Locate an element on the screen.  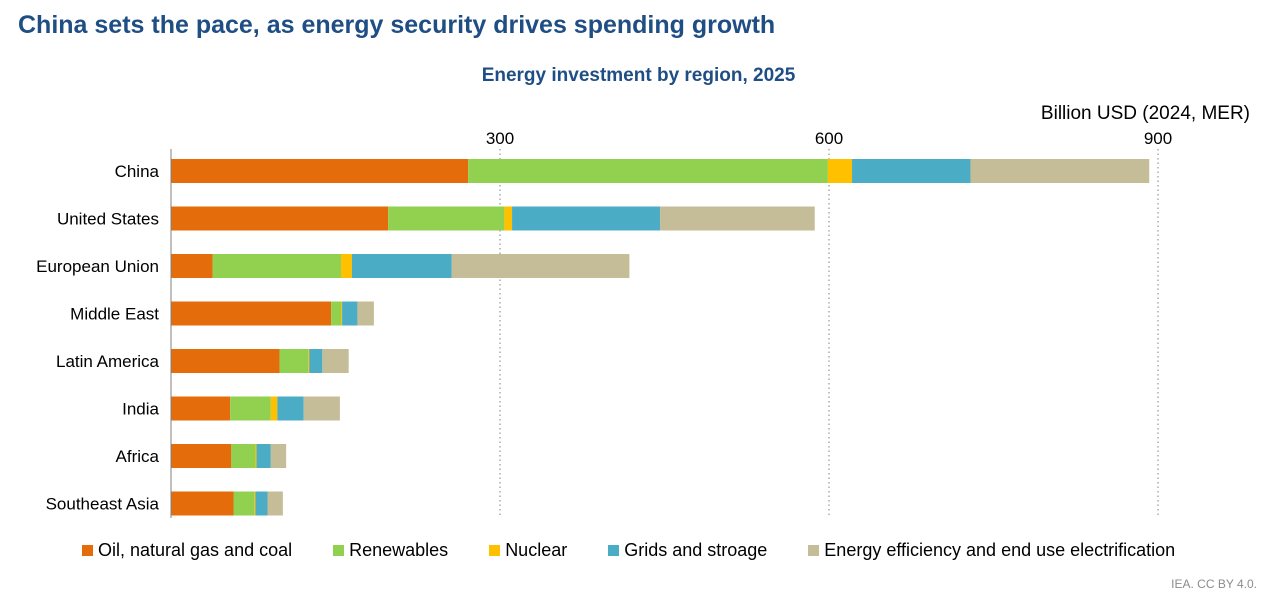
unit-label: Billion USD (2024, MER) is located at coordinates (1145, 113).